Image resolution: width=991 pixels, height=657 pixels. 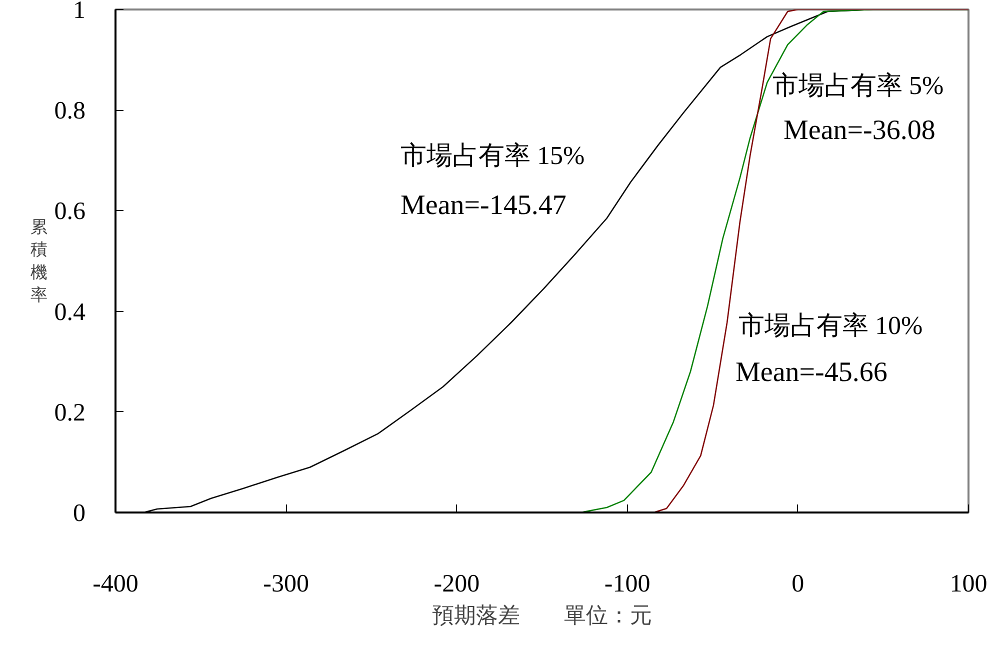 I want to click on annotation: Mean=-145.47, so click(x=483, y=205).